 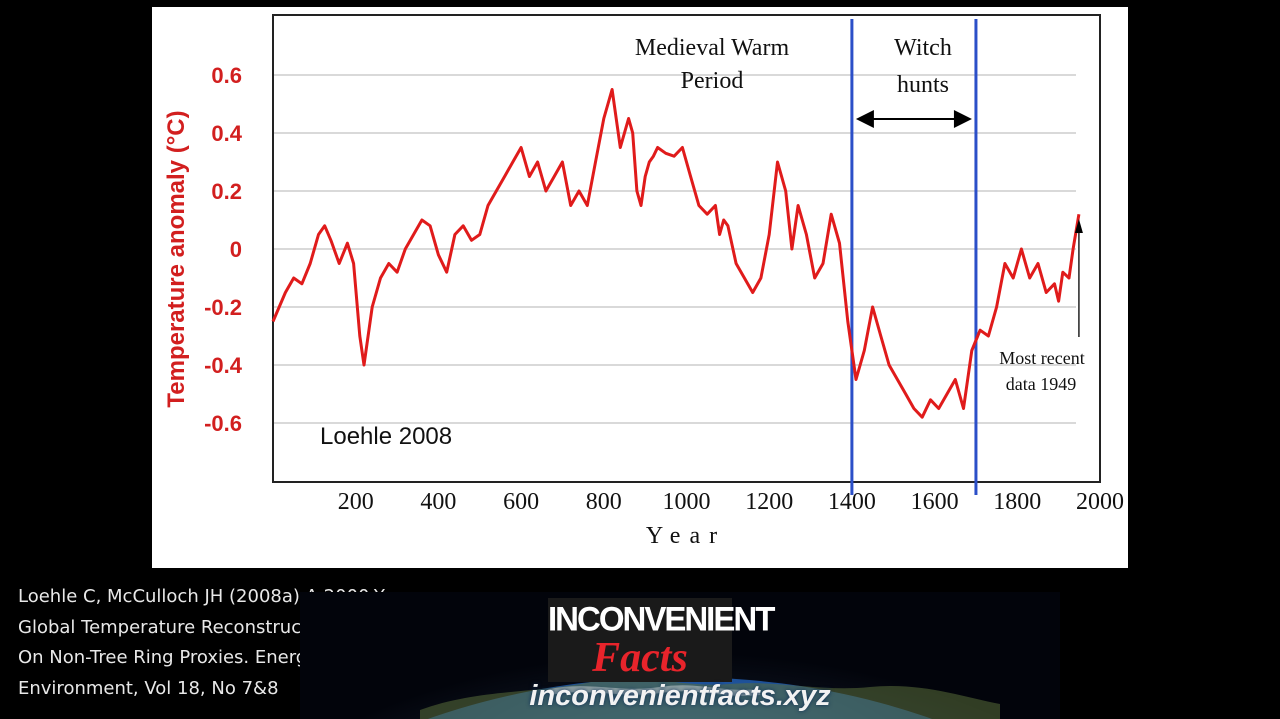 I want to click on citation-line: Environment, Vol 18, No 7&8, so click(x=148, y=688).